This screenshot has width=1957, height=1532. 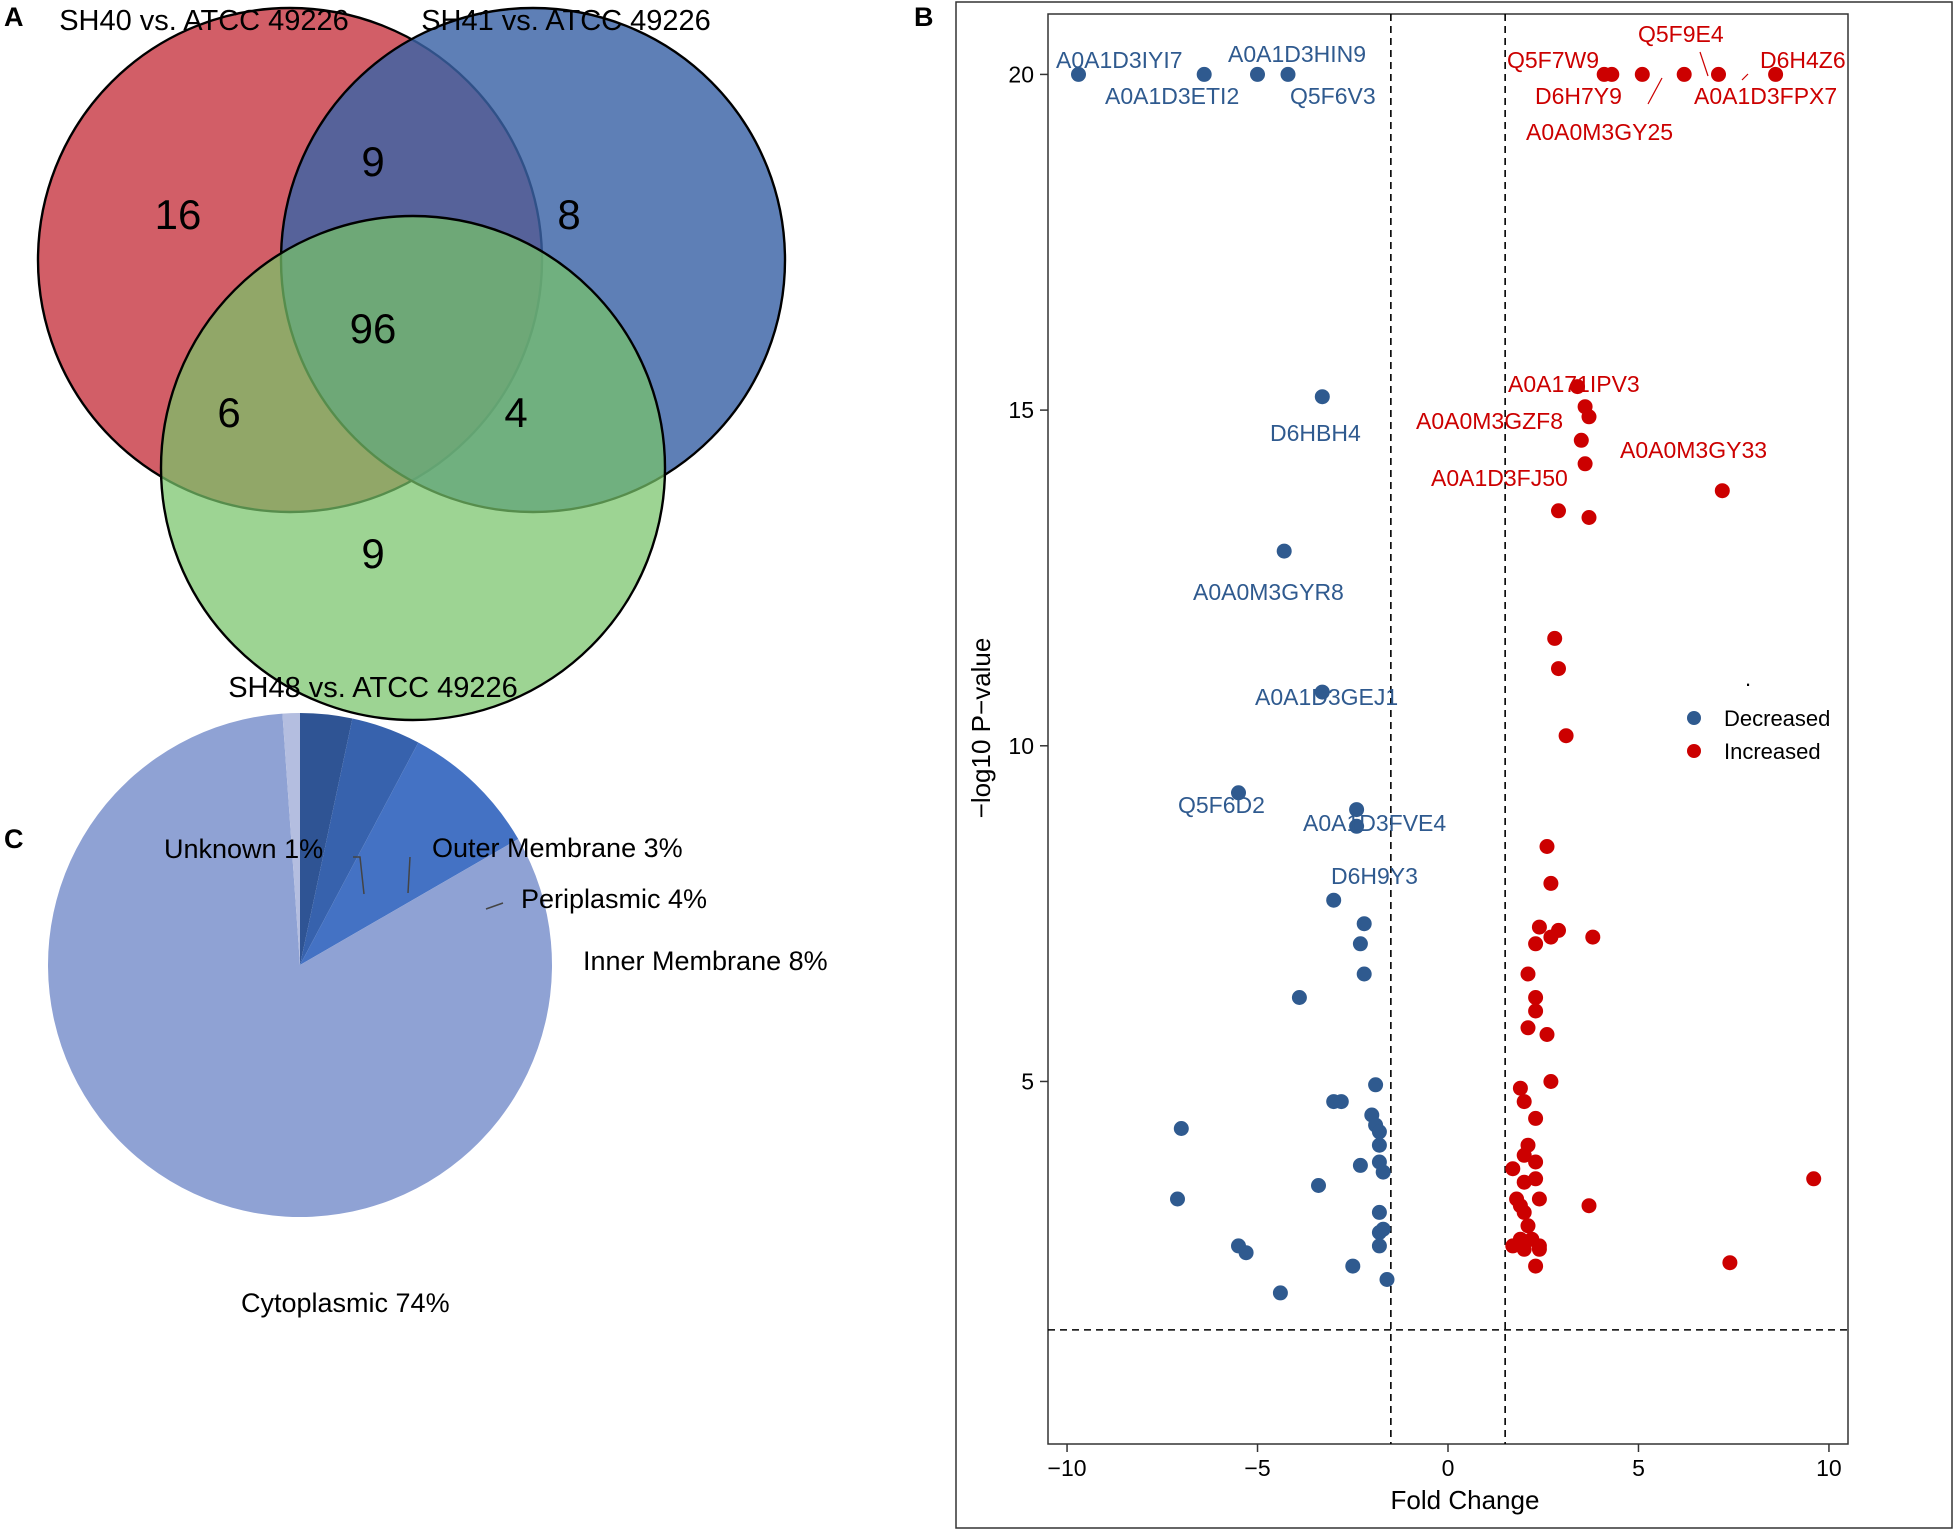 What do you see at coordinates (1257, 1468) in the screenshot?
I see `x-tick-label: −5` at bounding box center [1257, 1468].